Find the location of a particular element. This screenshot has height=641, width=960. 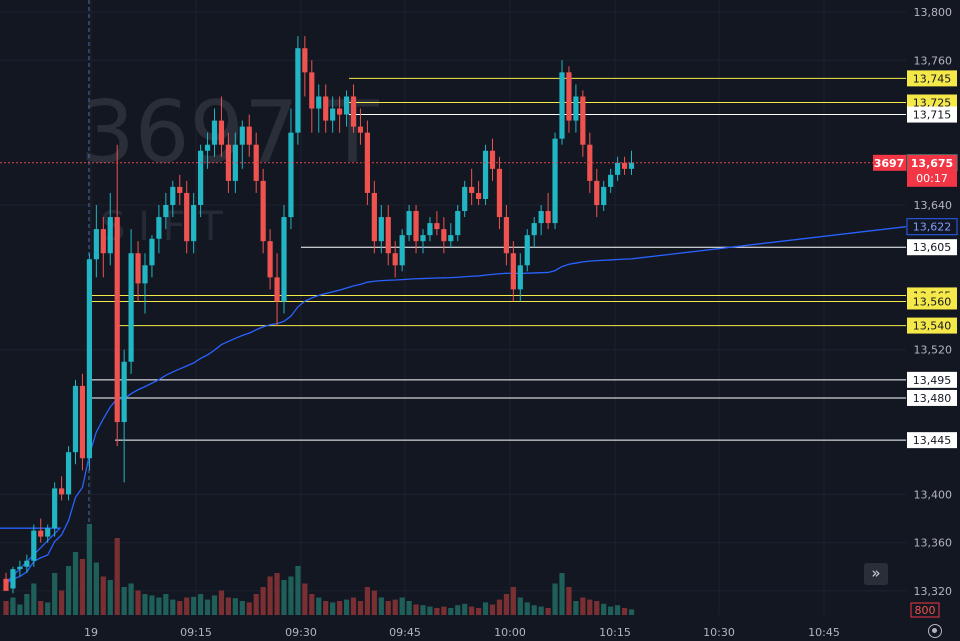

price-label-text: 13,495 is located at coordinates (932, 380).